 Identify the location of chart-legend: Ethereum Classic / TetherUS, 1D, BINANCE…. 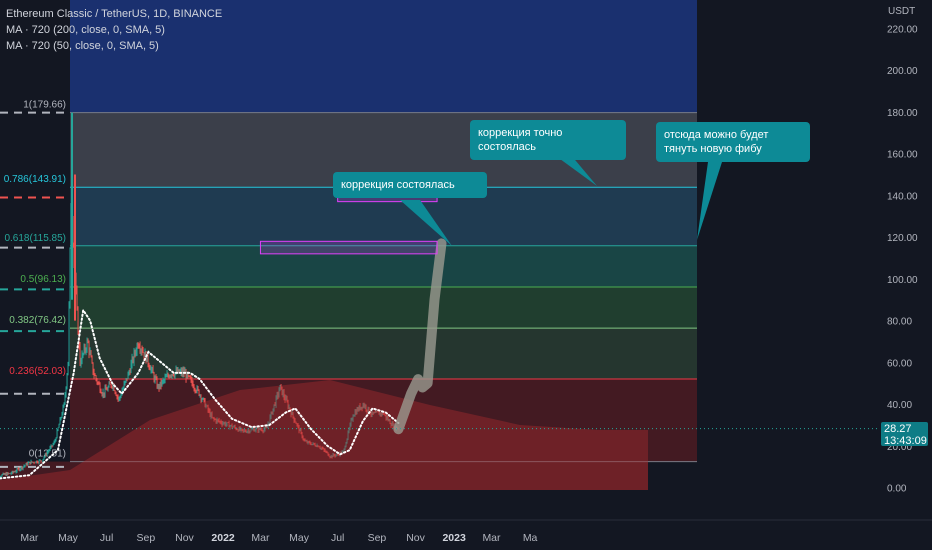
(114, 30).